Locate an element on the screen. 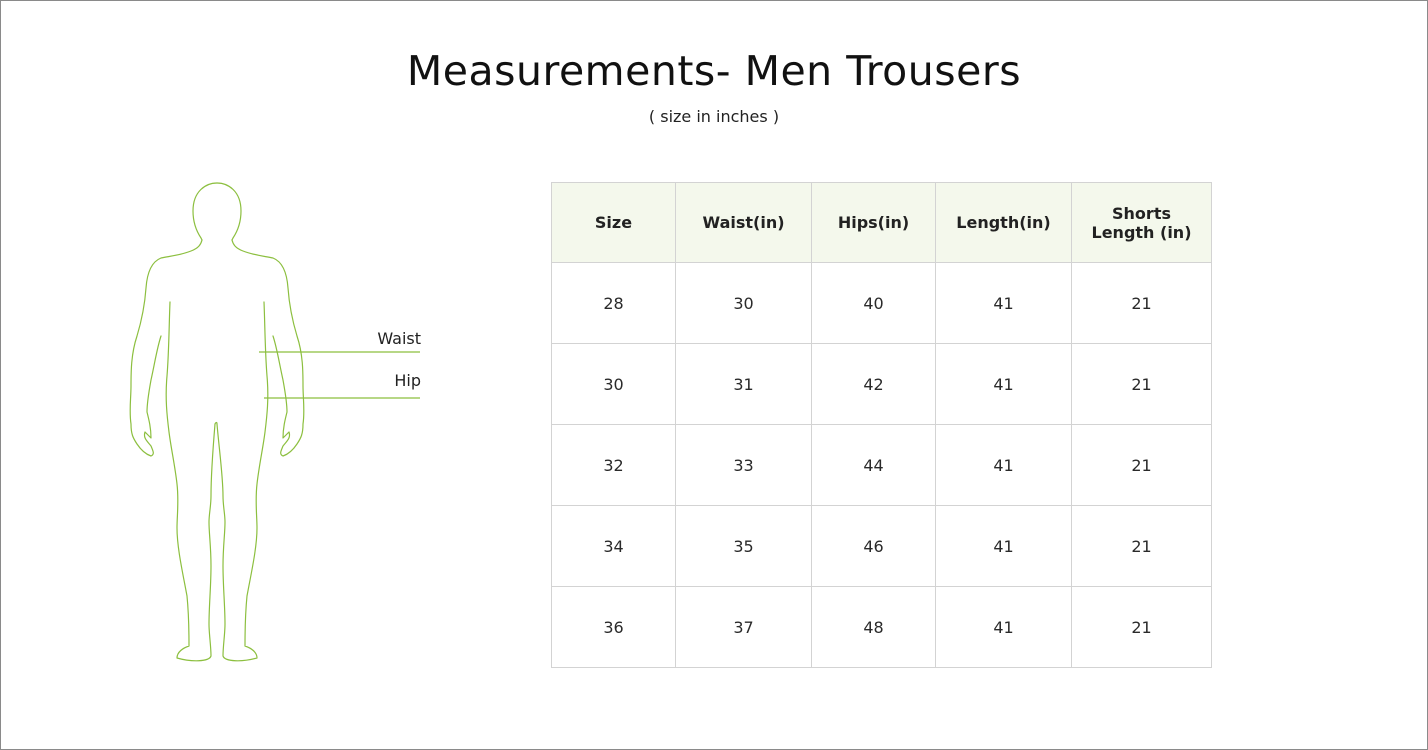  body-outline-icon is located at coordinates (274, 422).